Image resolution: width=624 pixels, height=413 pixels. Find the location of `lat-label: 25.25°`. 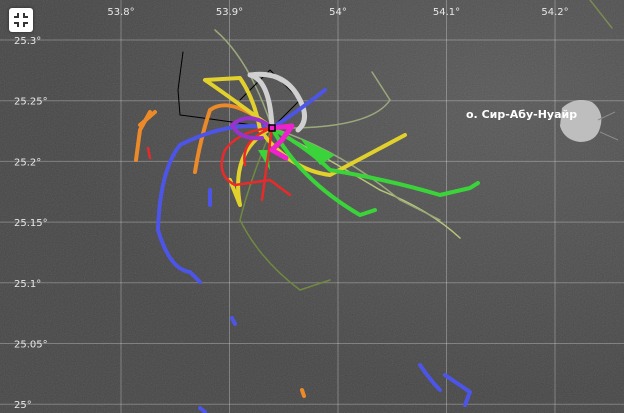

lat-label: 25.25° is located at coordinates (31, 102).